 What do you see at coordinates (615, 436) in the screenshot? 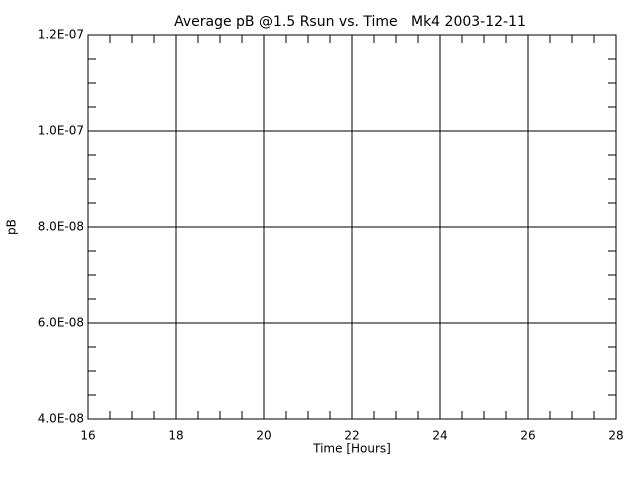
I see `x-tick-label: 28` at bounding box center [615, 436].